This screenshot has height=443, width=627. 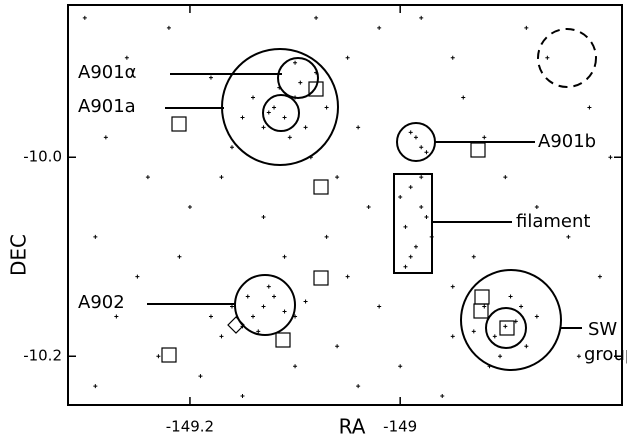 What do you see at coordinates (567, 58) in the screenshot?
I see `dashed-circle` at bounding box center [567, 58].